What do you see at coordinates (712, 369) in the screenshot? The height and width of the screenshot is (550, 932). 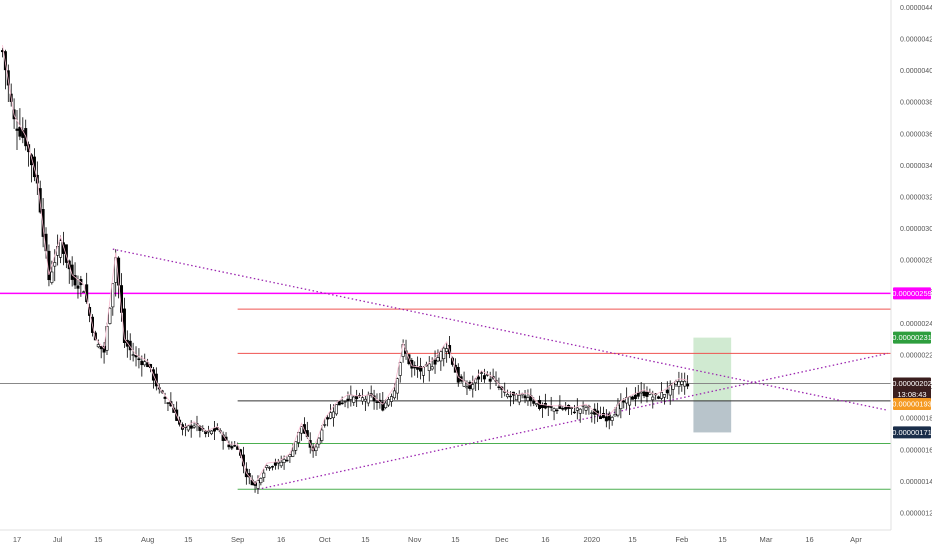 I see `position-profit-zone` at bounding box center [712, 369].